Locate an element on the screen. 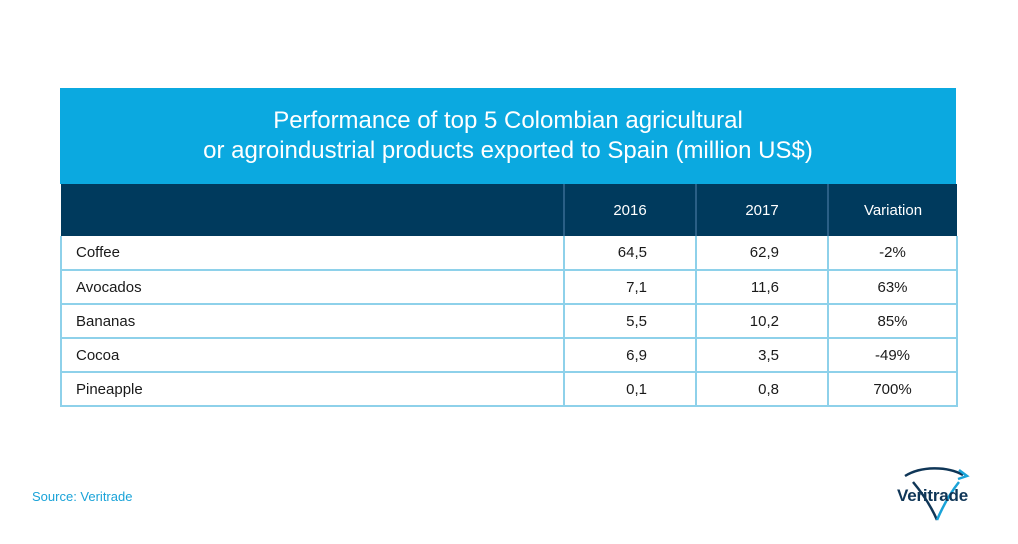  header-2017: 2017 is located at coordinates (761, 210).